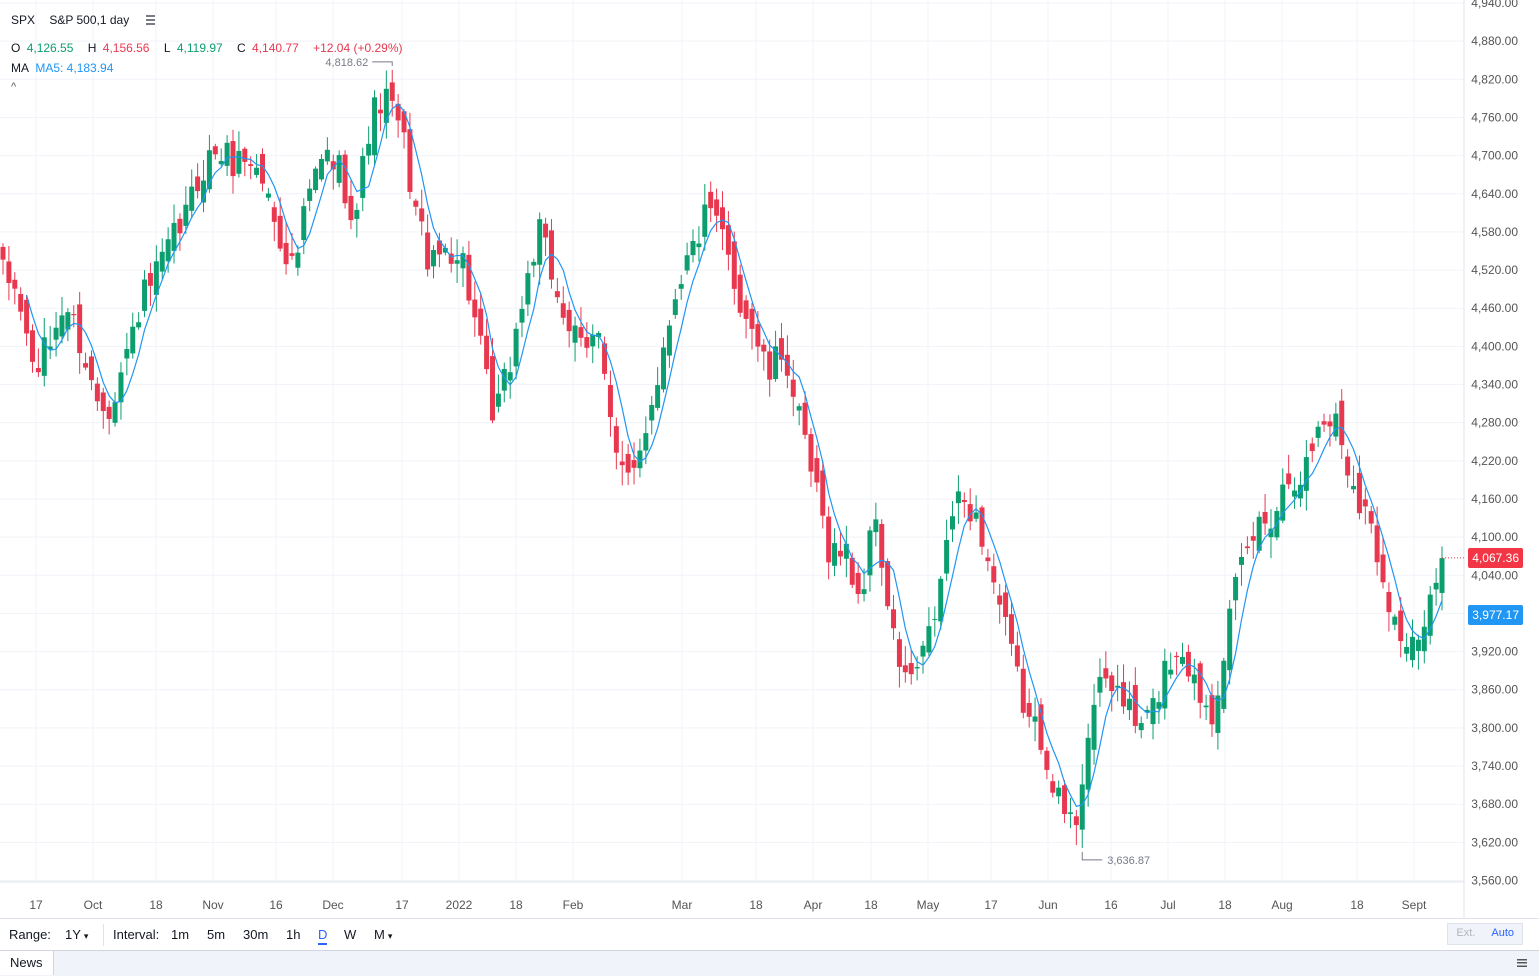 The height and width of the screenshot is (976, 1539). I want to click on last-price-tag: 4,067.36, so click(1495, 557).